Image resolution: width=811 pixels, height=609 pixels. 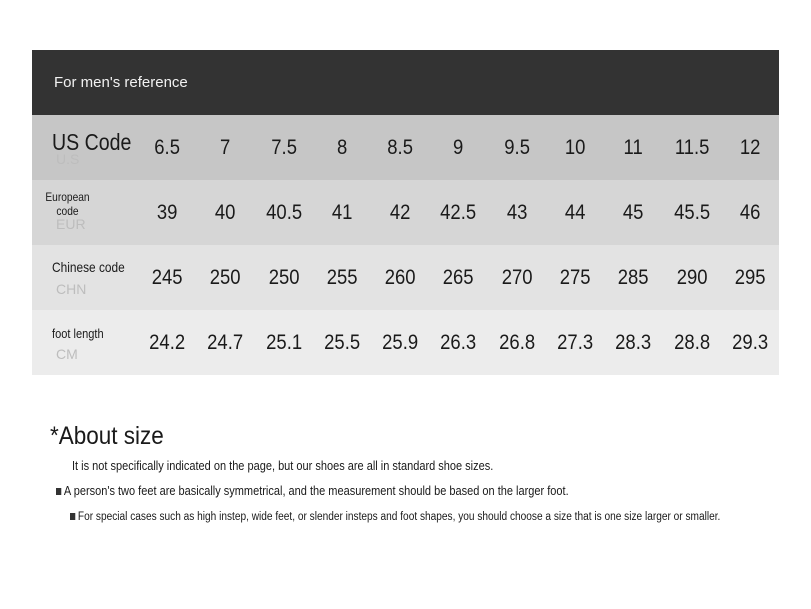 I want to click on table-cell: 295, so click(x=750, y=277).